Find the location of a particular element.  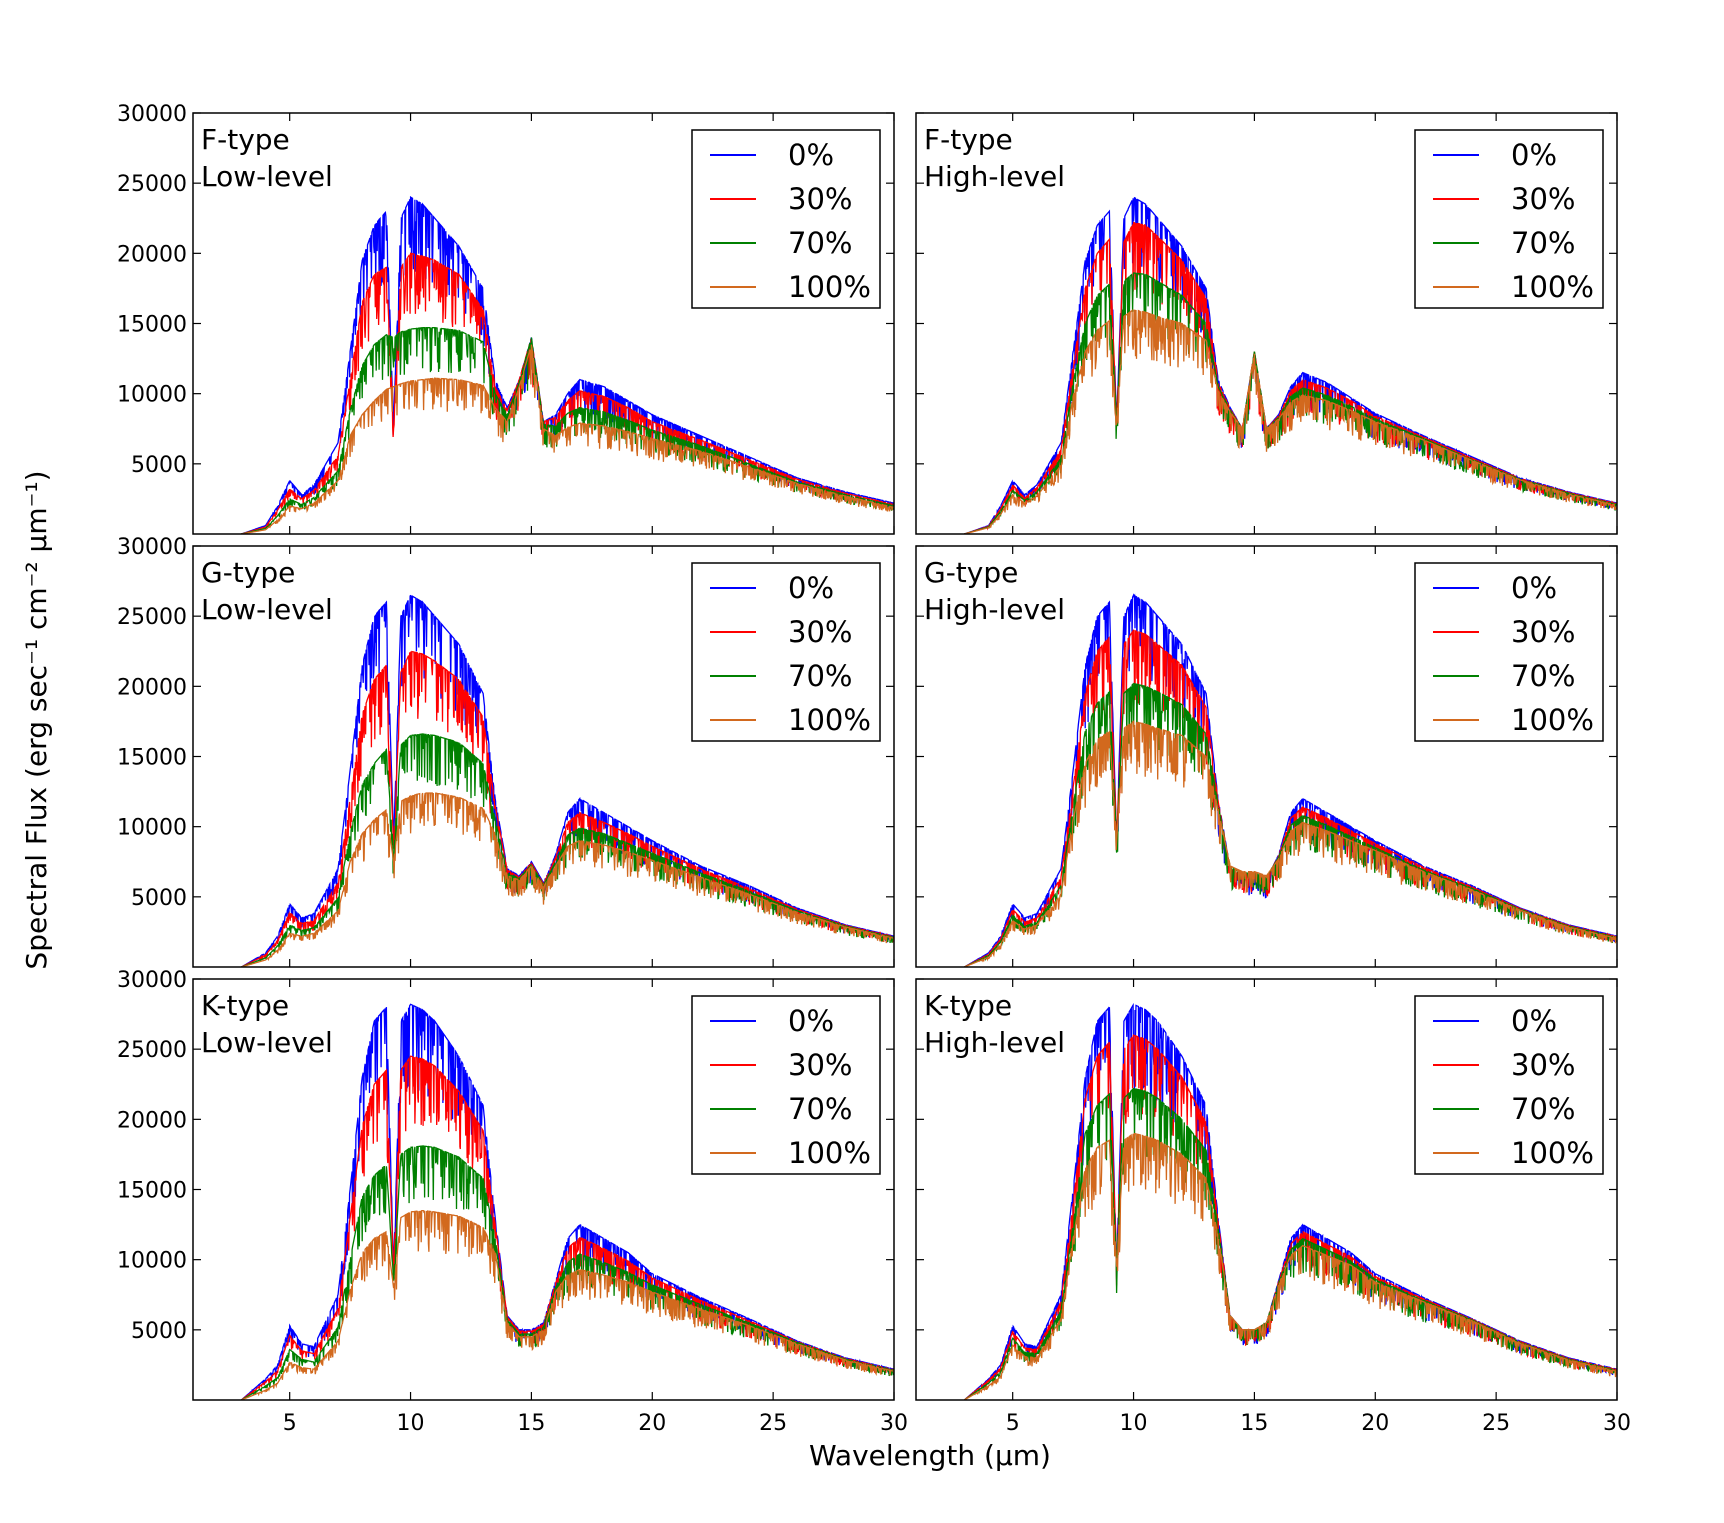

x-axis-title: Wavelength (μm) is located at coordinates (930, 1455).